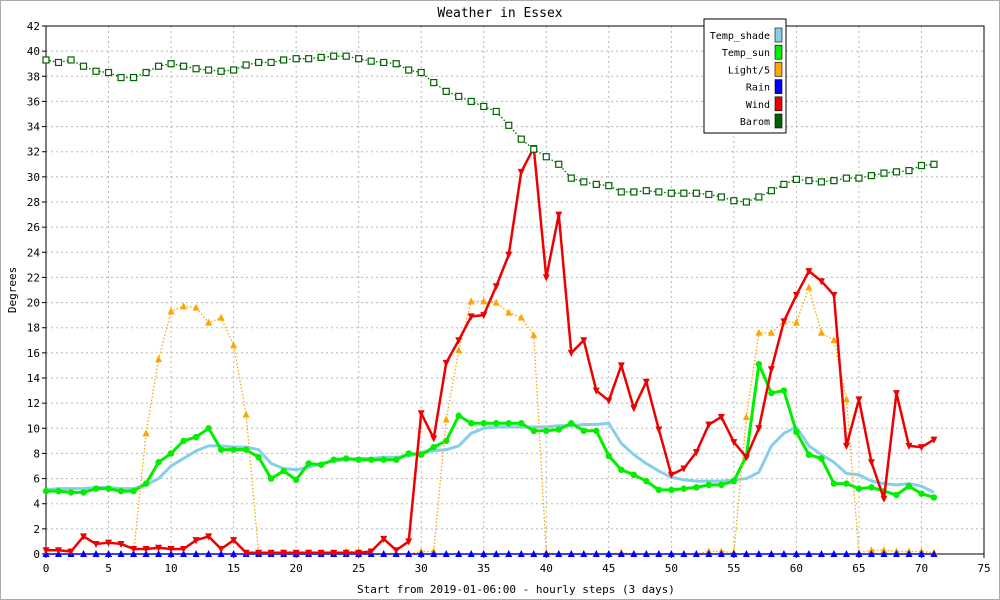 This screenshot has width=1000, height=600. What do you see at coordinates (296, 568) in the screenshot?
I see `x-tick-label: 20` at bounding box center [296, 568].